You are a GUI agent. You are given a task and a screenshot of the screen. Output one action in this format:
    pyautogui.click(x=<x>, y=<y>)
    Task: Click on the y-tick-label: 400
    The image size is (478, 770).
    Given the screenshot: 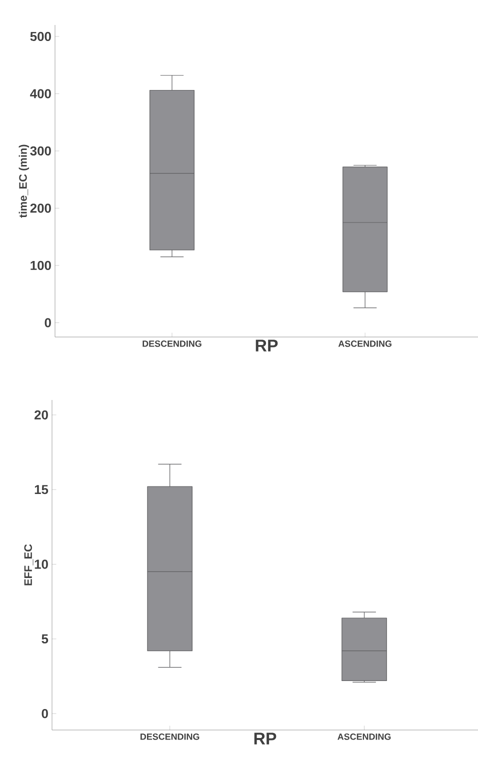 What is the action you would take?
    pyautogui.click(x=40, y=93)
    